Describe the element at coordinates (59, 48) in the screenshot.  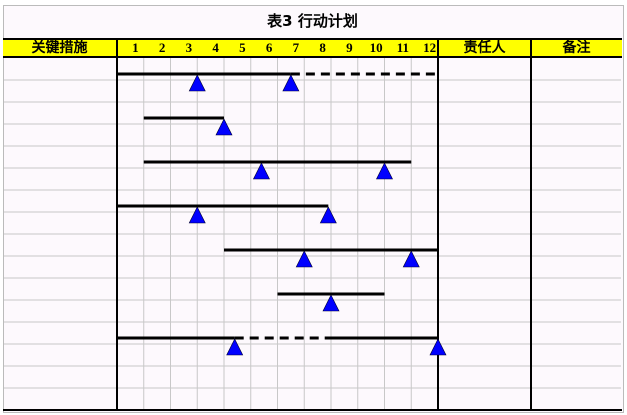
I see `header-measures: 关键措施` at that location.